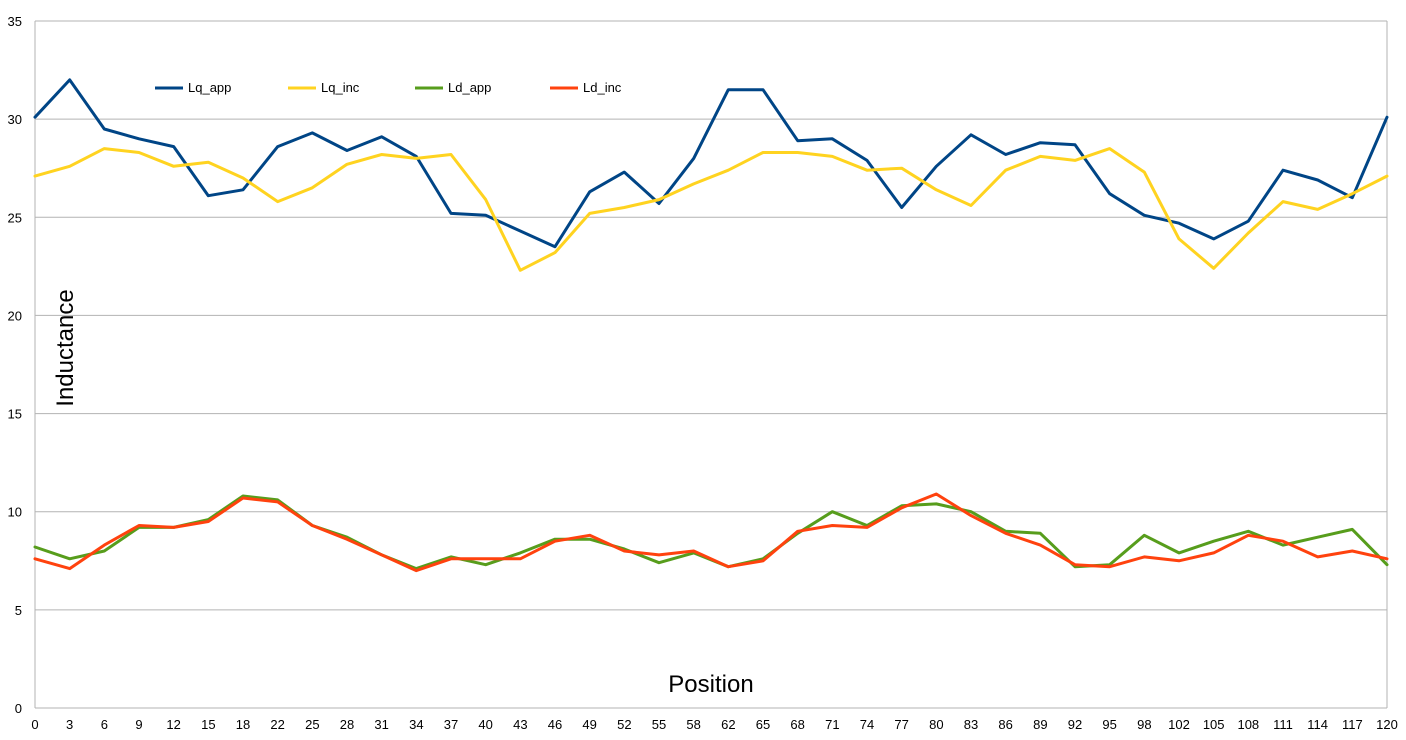  I want to click on x-tick-label: 25, so click(312, 724).